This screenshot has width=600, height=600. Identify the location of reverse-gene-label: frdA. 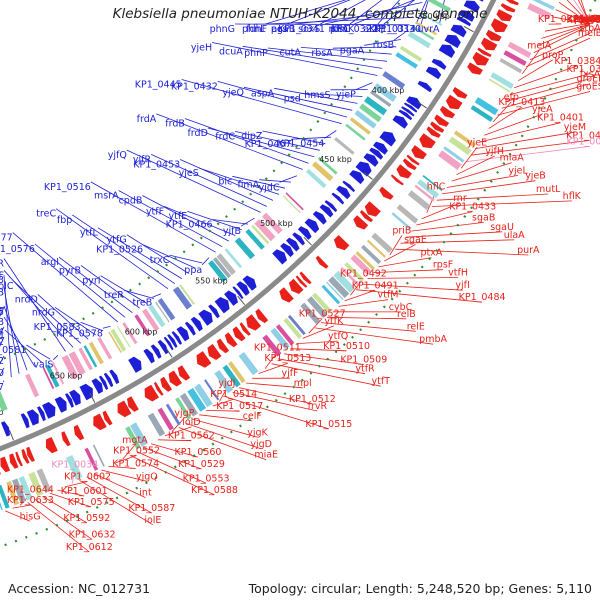
(147, 119).